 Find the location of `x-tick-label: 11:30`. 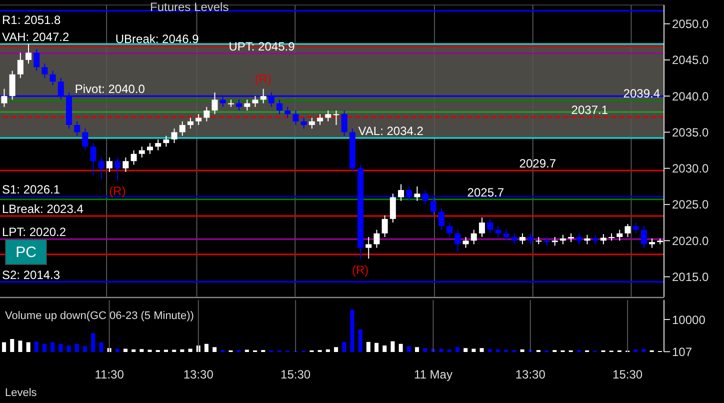

x-tick-label: 11:30 is located at coordinates (109, 375).